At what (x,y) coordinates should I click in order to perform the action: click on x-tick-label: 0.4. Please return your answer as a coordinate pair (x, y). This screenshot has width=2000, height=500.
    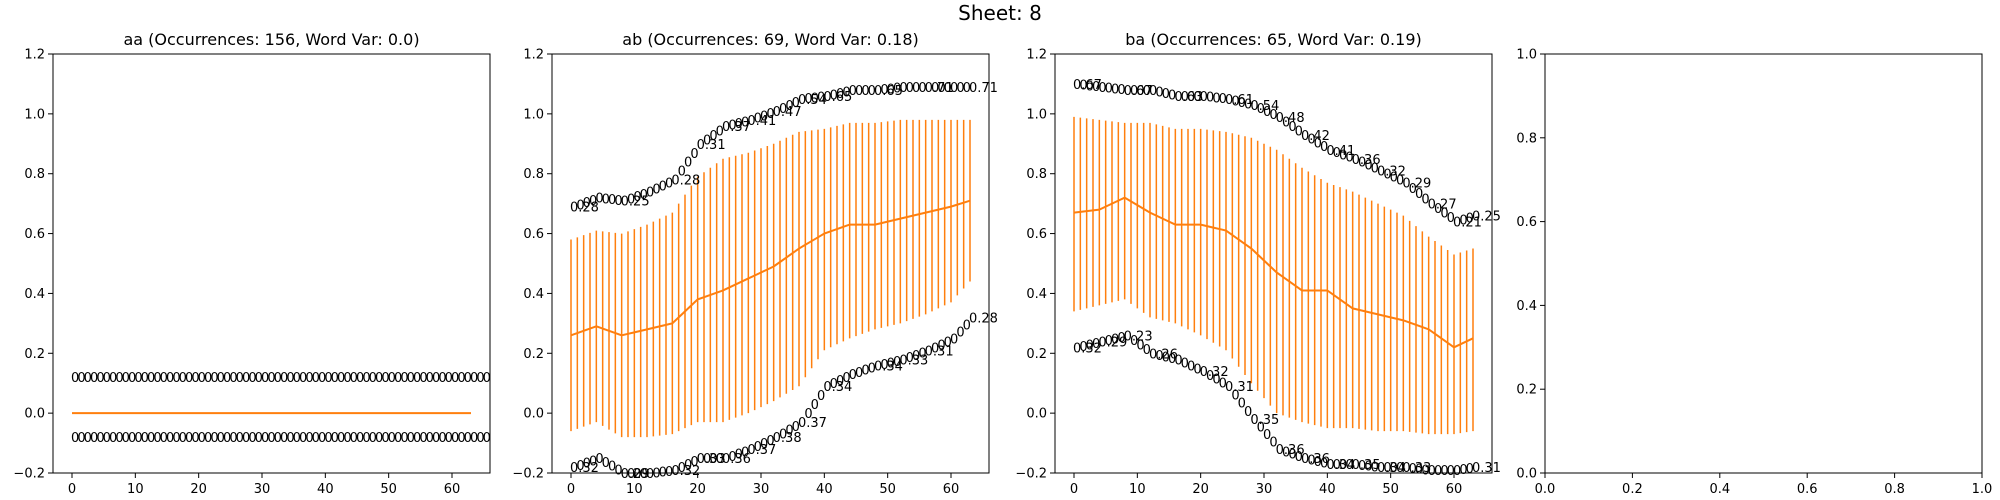
    Looking at the image, I should click on (1719, 489).